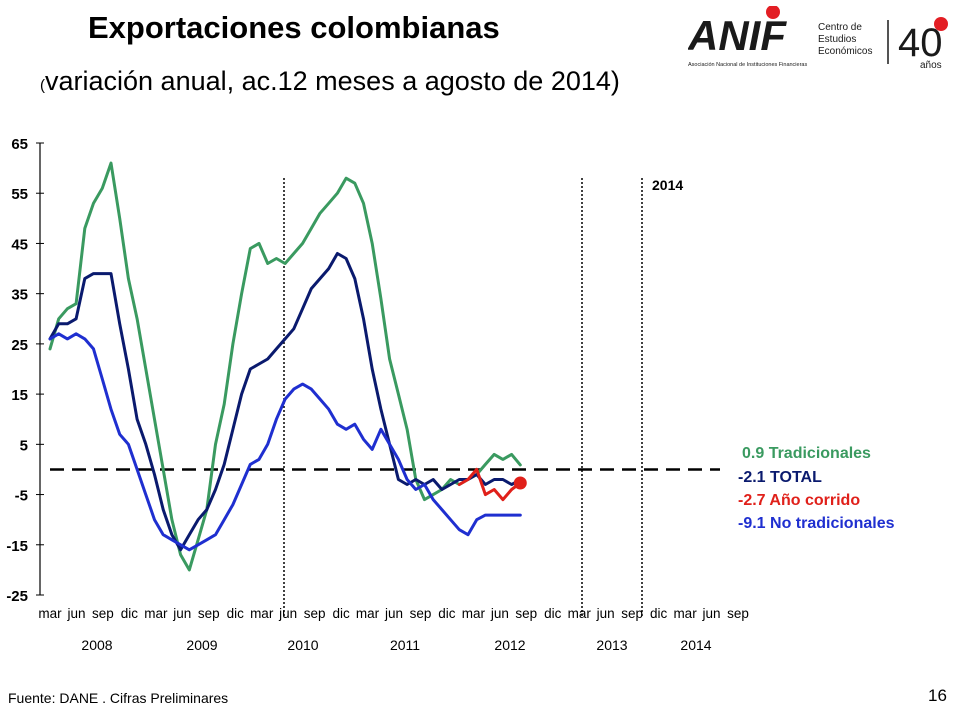 Image resolution: width=960 pixels, height=720 pixels. What do you see at coordinates (19, 144) in the screenshot?
I see `y-tick-label: 65` at bounding box center [19, 144].